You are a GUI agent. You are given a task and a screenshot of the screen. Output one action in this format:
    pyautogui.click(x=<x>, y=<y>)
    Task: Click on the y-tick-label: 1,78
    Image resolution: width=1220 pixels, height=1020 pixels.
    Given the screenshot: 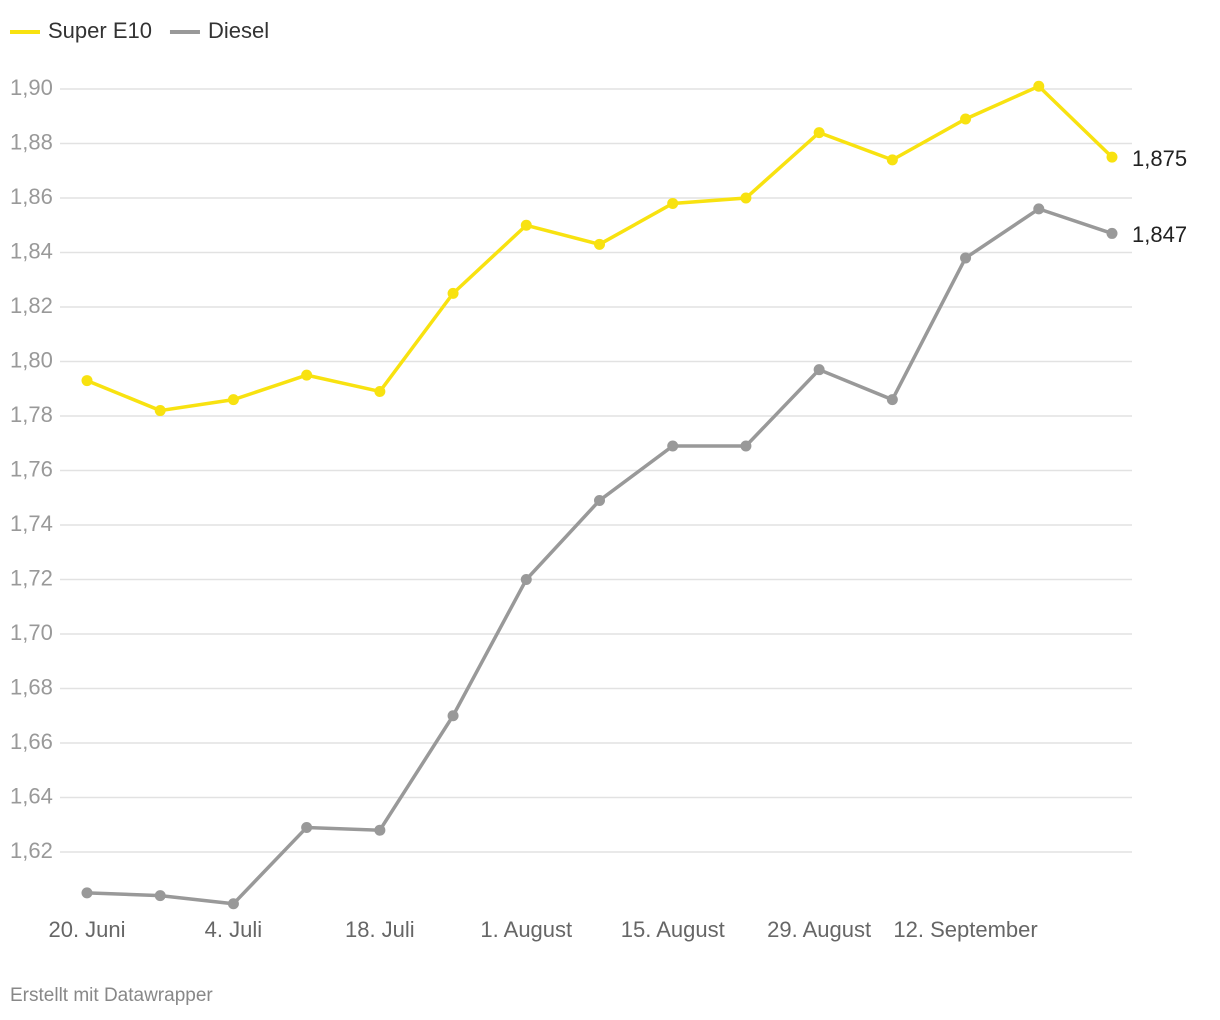 What is the action you would take?
    pyautogui.click(x=31, y=414)
    